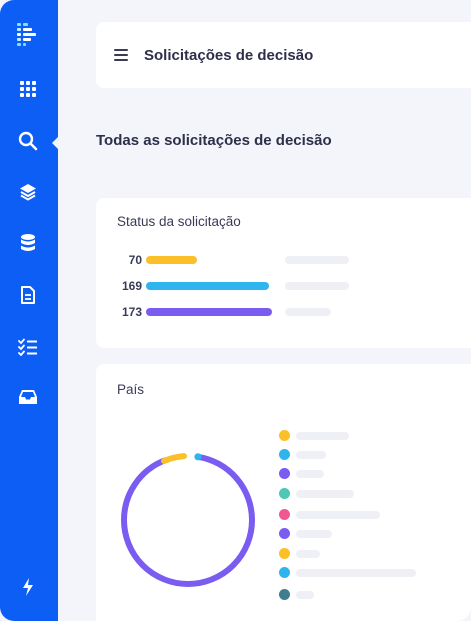 This screenshot has height=621, width=471. I want to click on top-bar: Solicitações de decisão, so click(283, 55).